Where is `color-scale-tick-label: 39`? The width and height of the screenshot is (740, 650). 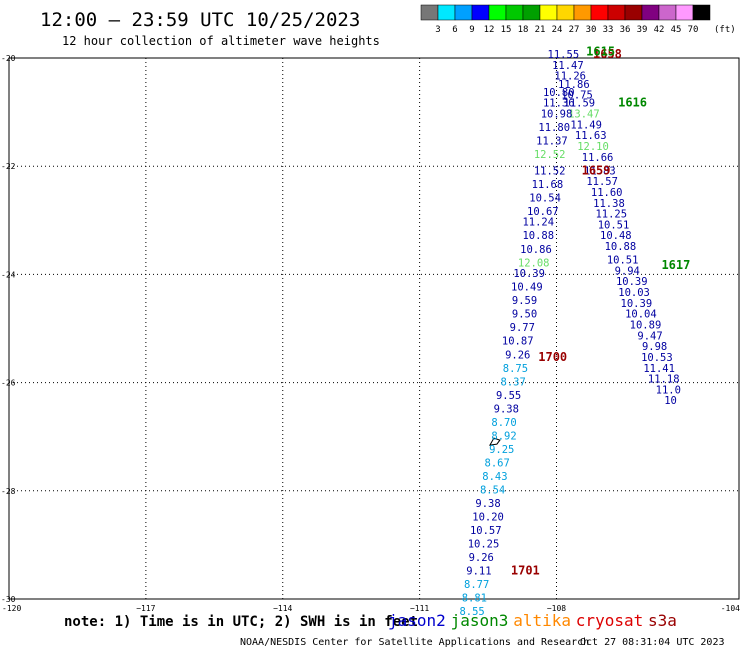
color-scale-tick-label: 39 is located at coordinates (642, 30).